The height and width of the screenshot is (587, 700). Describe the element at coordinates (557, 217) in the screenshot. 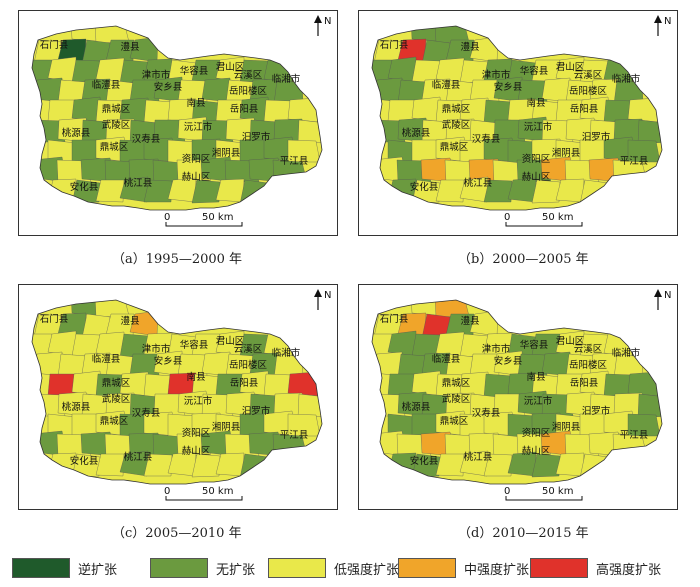

I see `scale-label: 50 km` at that location.